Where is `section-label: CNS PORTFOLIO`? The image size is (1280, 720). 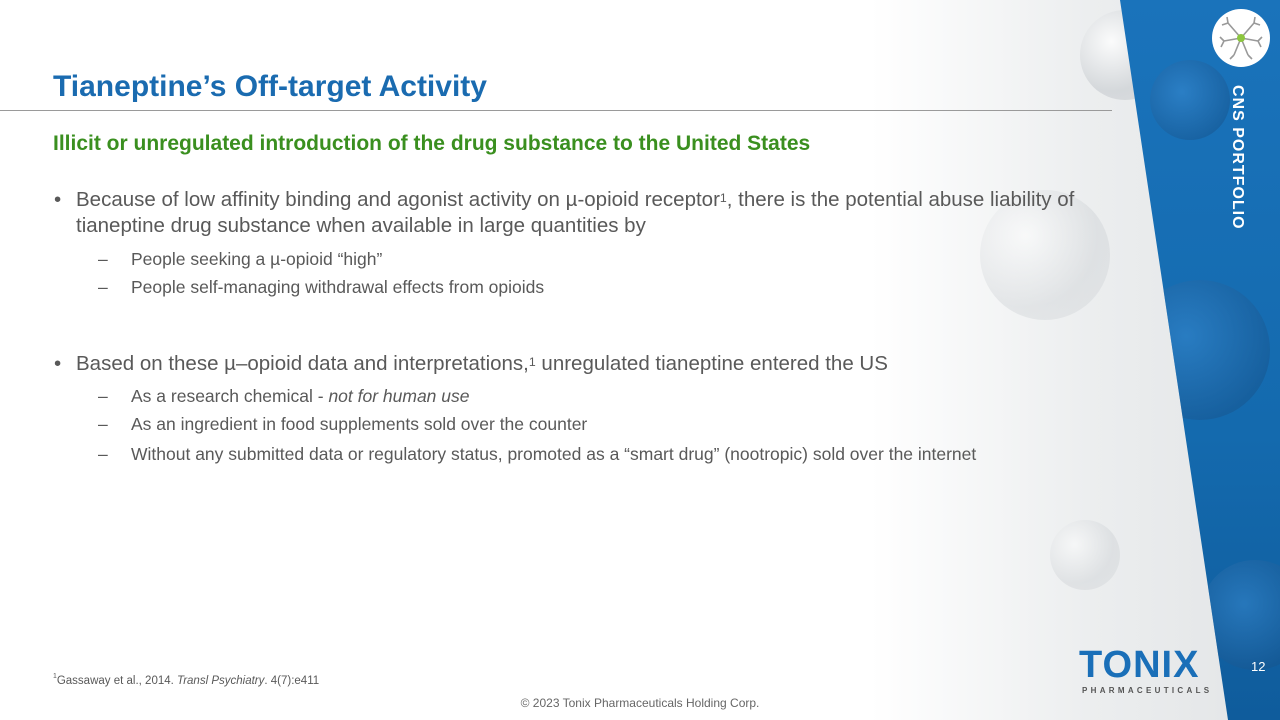 section-label: CNS PORTFOLIO is located at coordinates (1237, 157).